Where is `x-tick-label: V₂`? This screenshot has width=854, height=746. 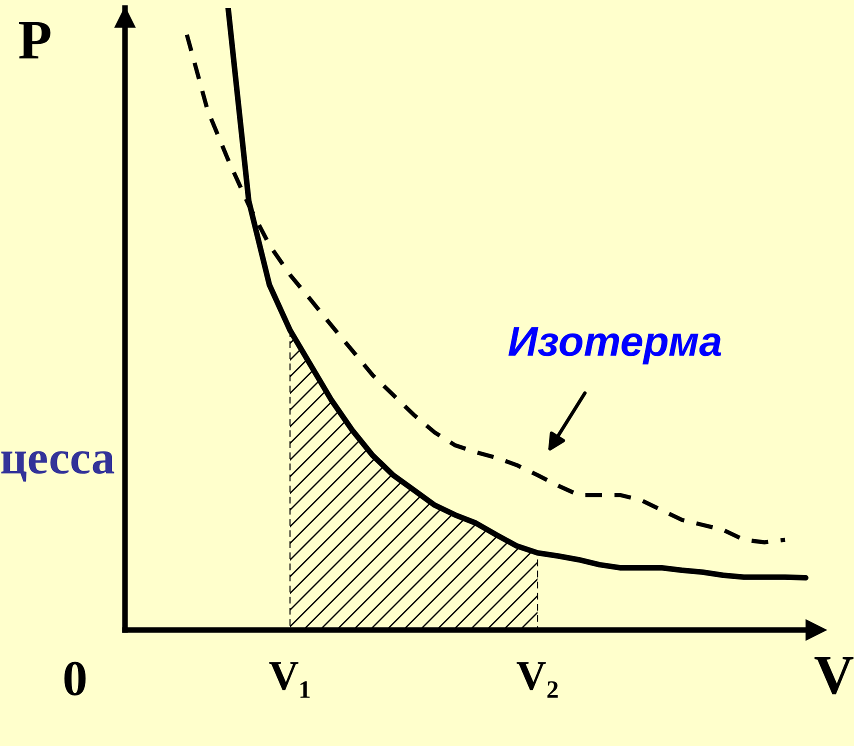 x-tick-label: V₂ is located at coordinates (537, 680).